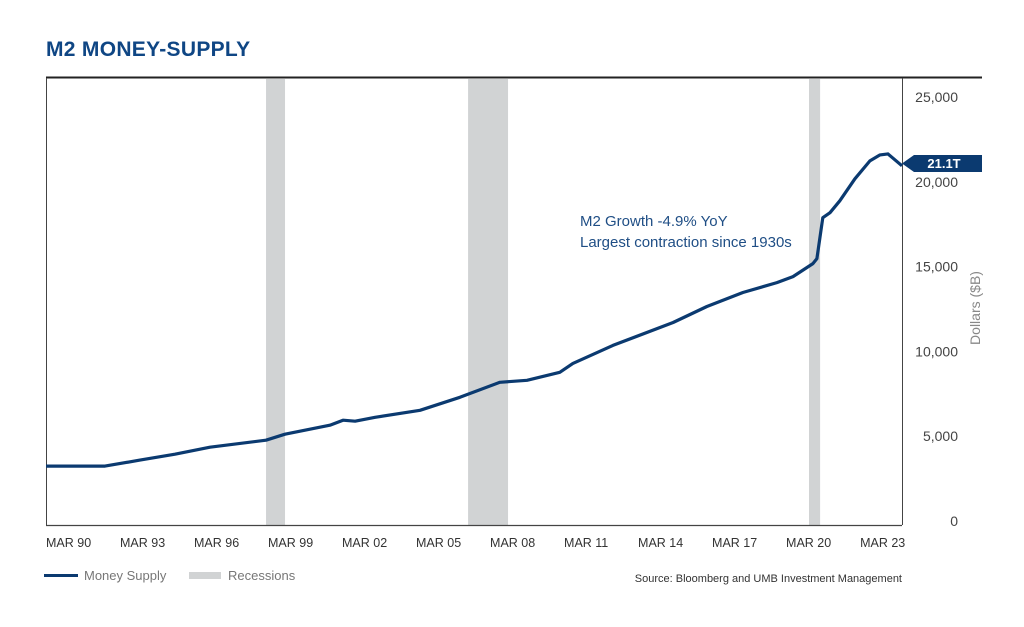 This screenshot has height=627, width=1024. What do you see at coordinates (61, 575) in the screenshot?
I see `legend-line-swatch` at bounding box center [61, 575].